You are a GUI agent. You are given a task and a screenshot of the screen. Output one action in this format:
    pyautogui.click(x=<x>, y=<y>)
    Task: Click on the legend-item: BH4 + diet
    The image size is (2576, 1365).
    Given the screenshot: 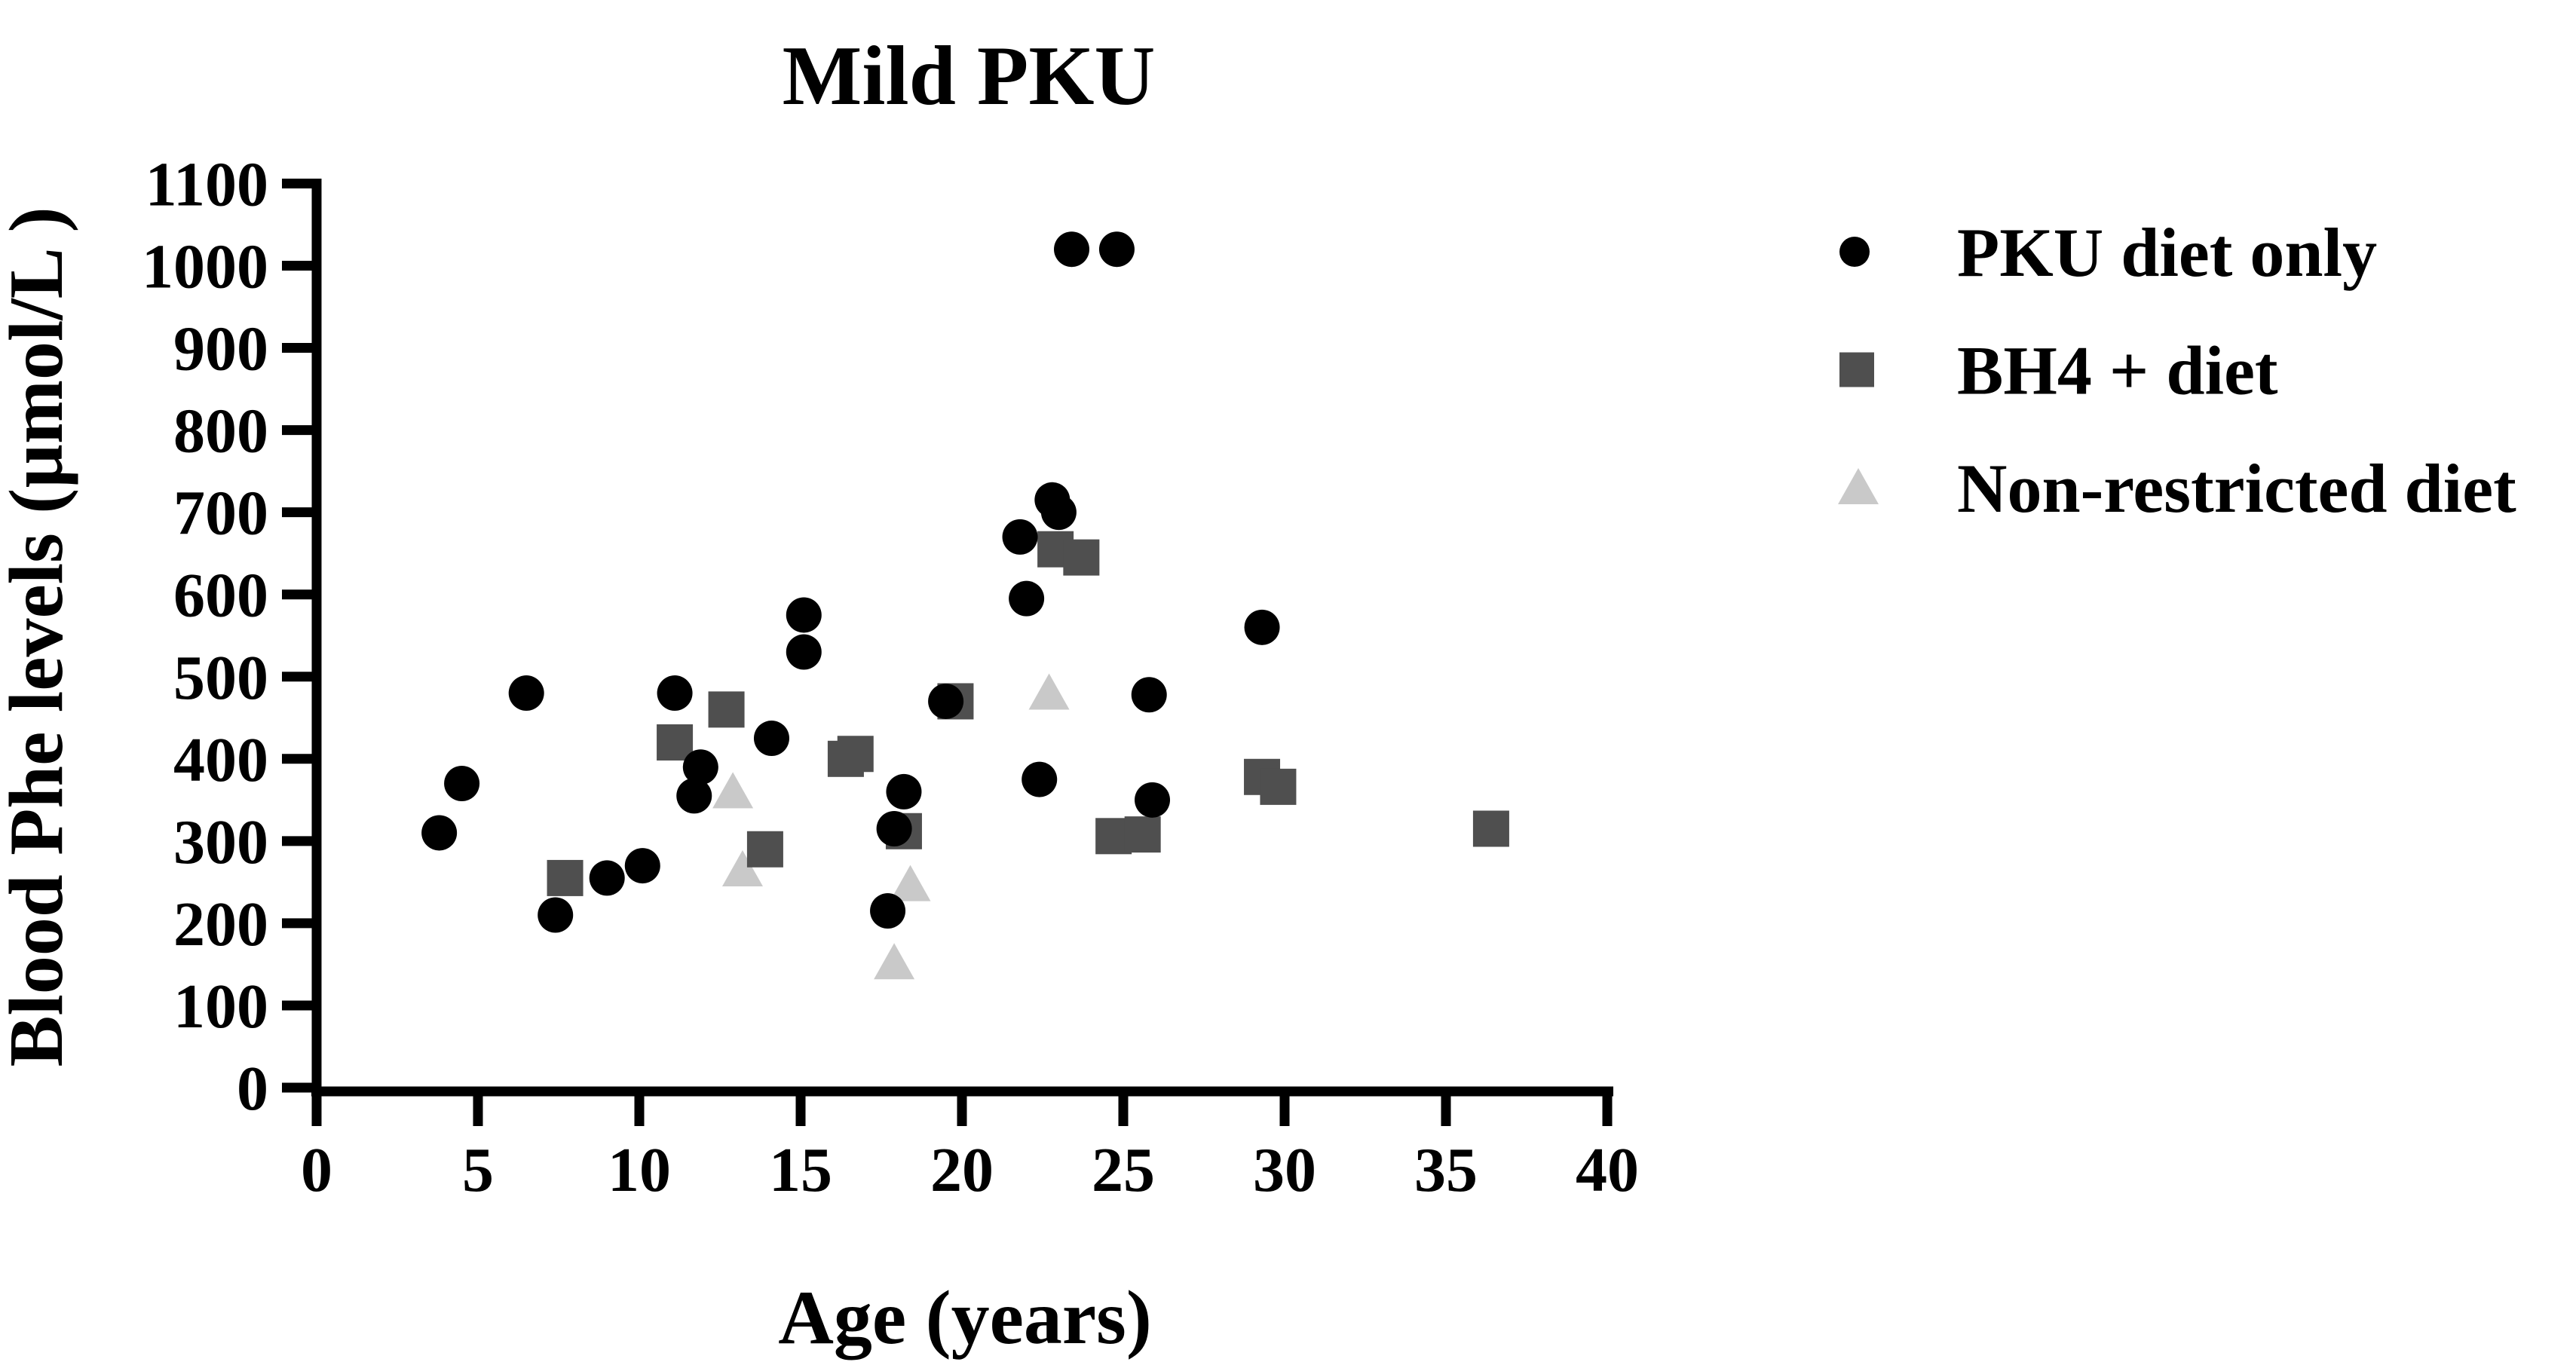 What is the action you would take?
    pyautogui.click(x=2058, y=370)
    